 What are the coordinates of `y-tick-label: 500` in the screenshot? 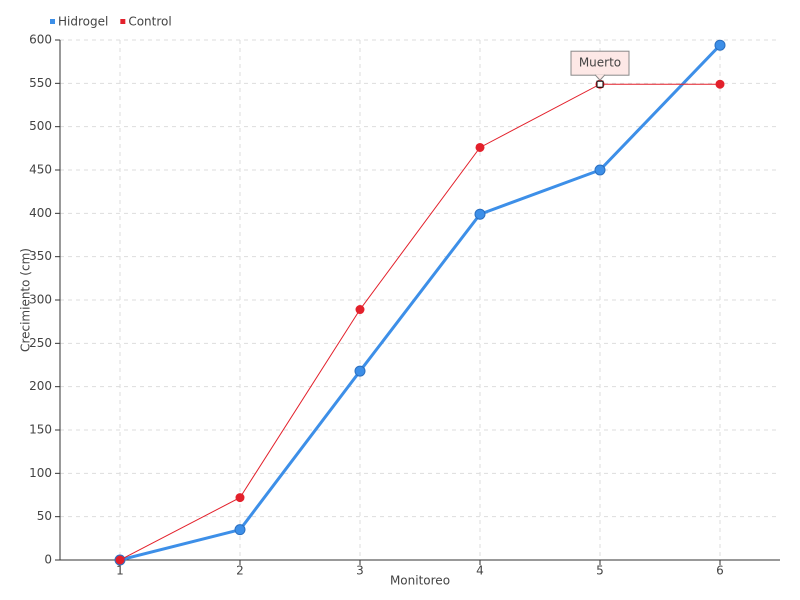 It's located at (40, 126).